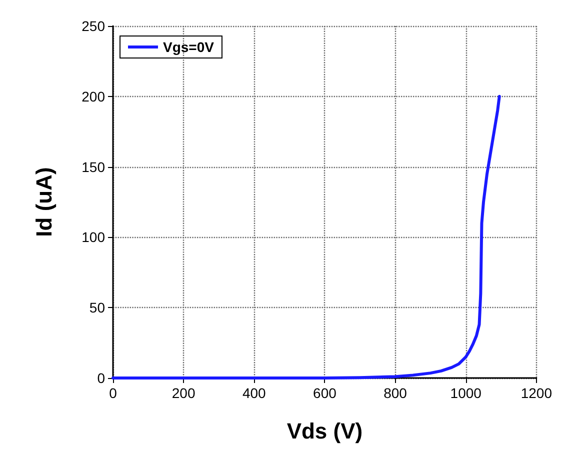  I want to click on y-tick-label: 0, so click(101, 378).